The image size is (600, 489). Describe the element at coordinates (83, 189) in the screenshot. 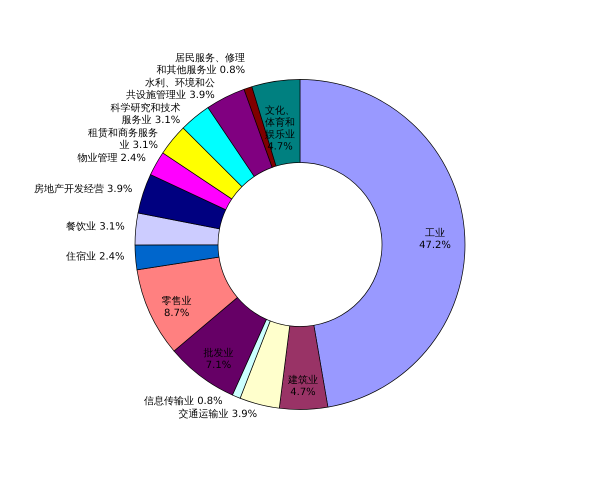

I see `slice-label: 房地产开发经营 3.9%` at that location.